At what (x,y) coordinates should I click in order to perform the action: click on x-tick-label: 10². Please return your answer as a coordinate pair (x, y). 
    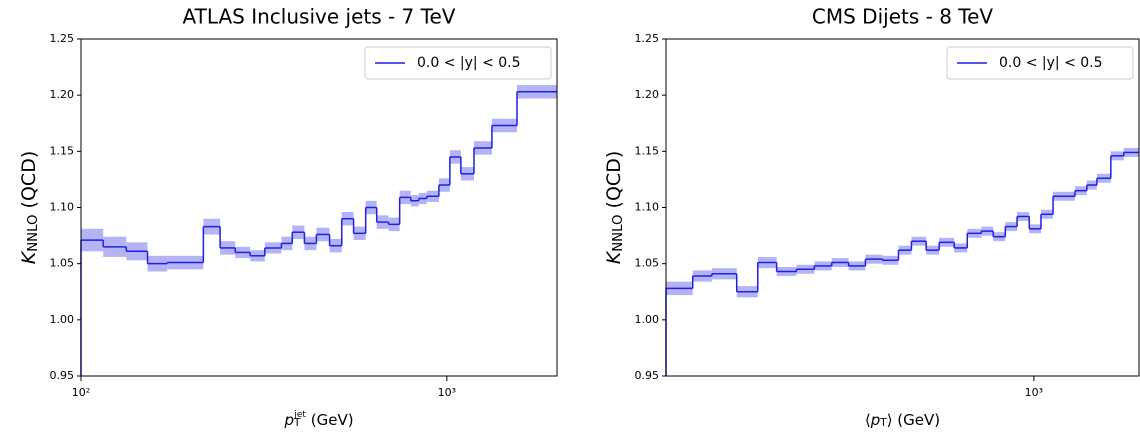
    Looking at the image, I should click on (81, 392).